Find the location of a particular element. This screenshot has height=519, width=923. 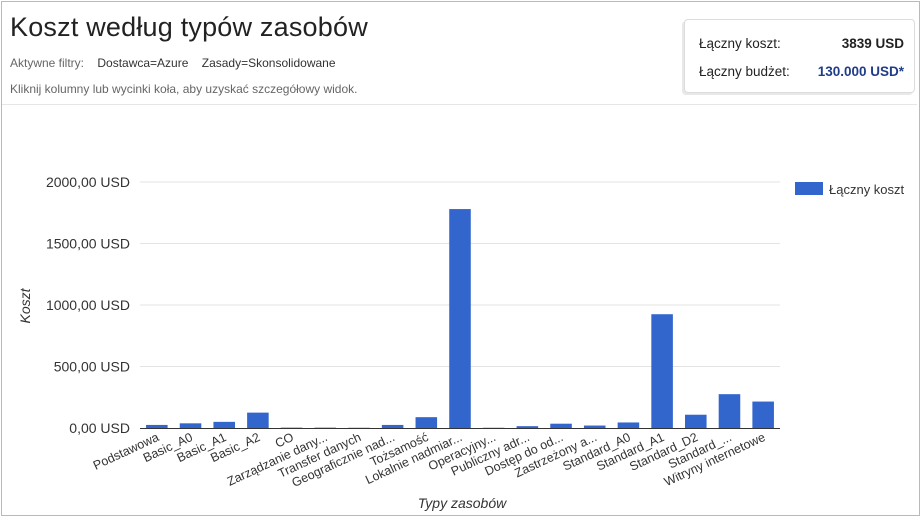

total-budget-row: Łączny budżet: 130.000 USD* is located at coordinates (801, 71).